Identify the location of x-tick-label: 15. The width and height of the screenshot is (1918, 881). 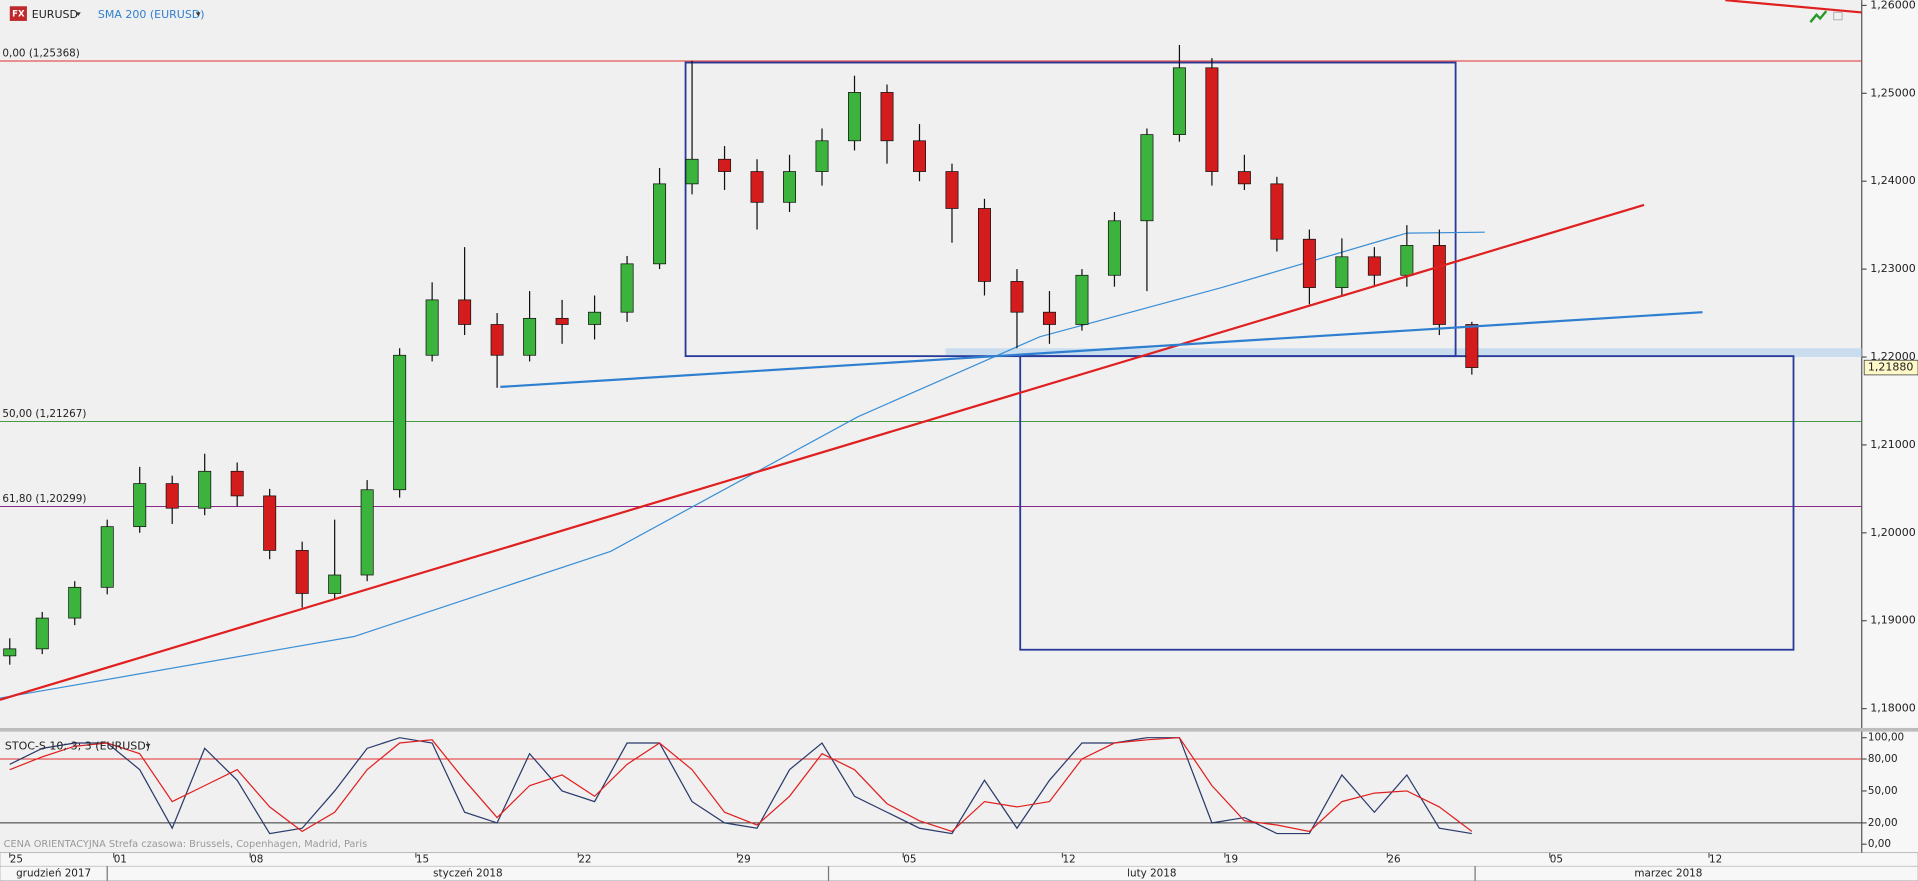
(422, 859).